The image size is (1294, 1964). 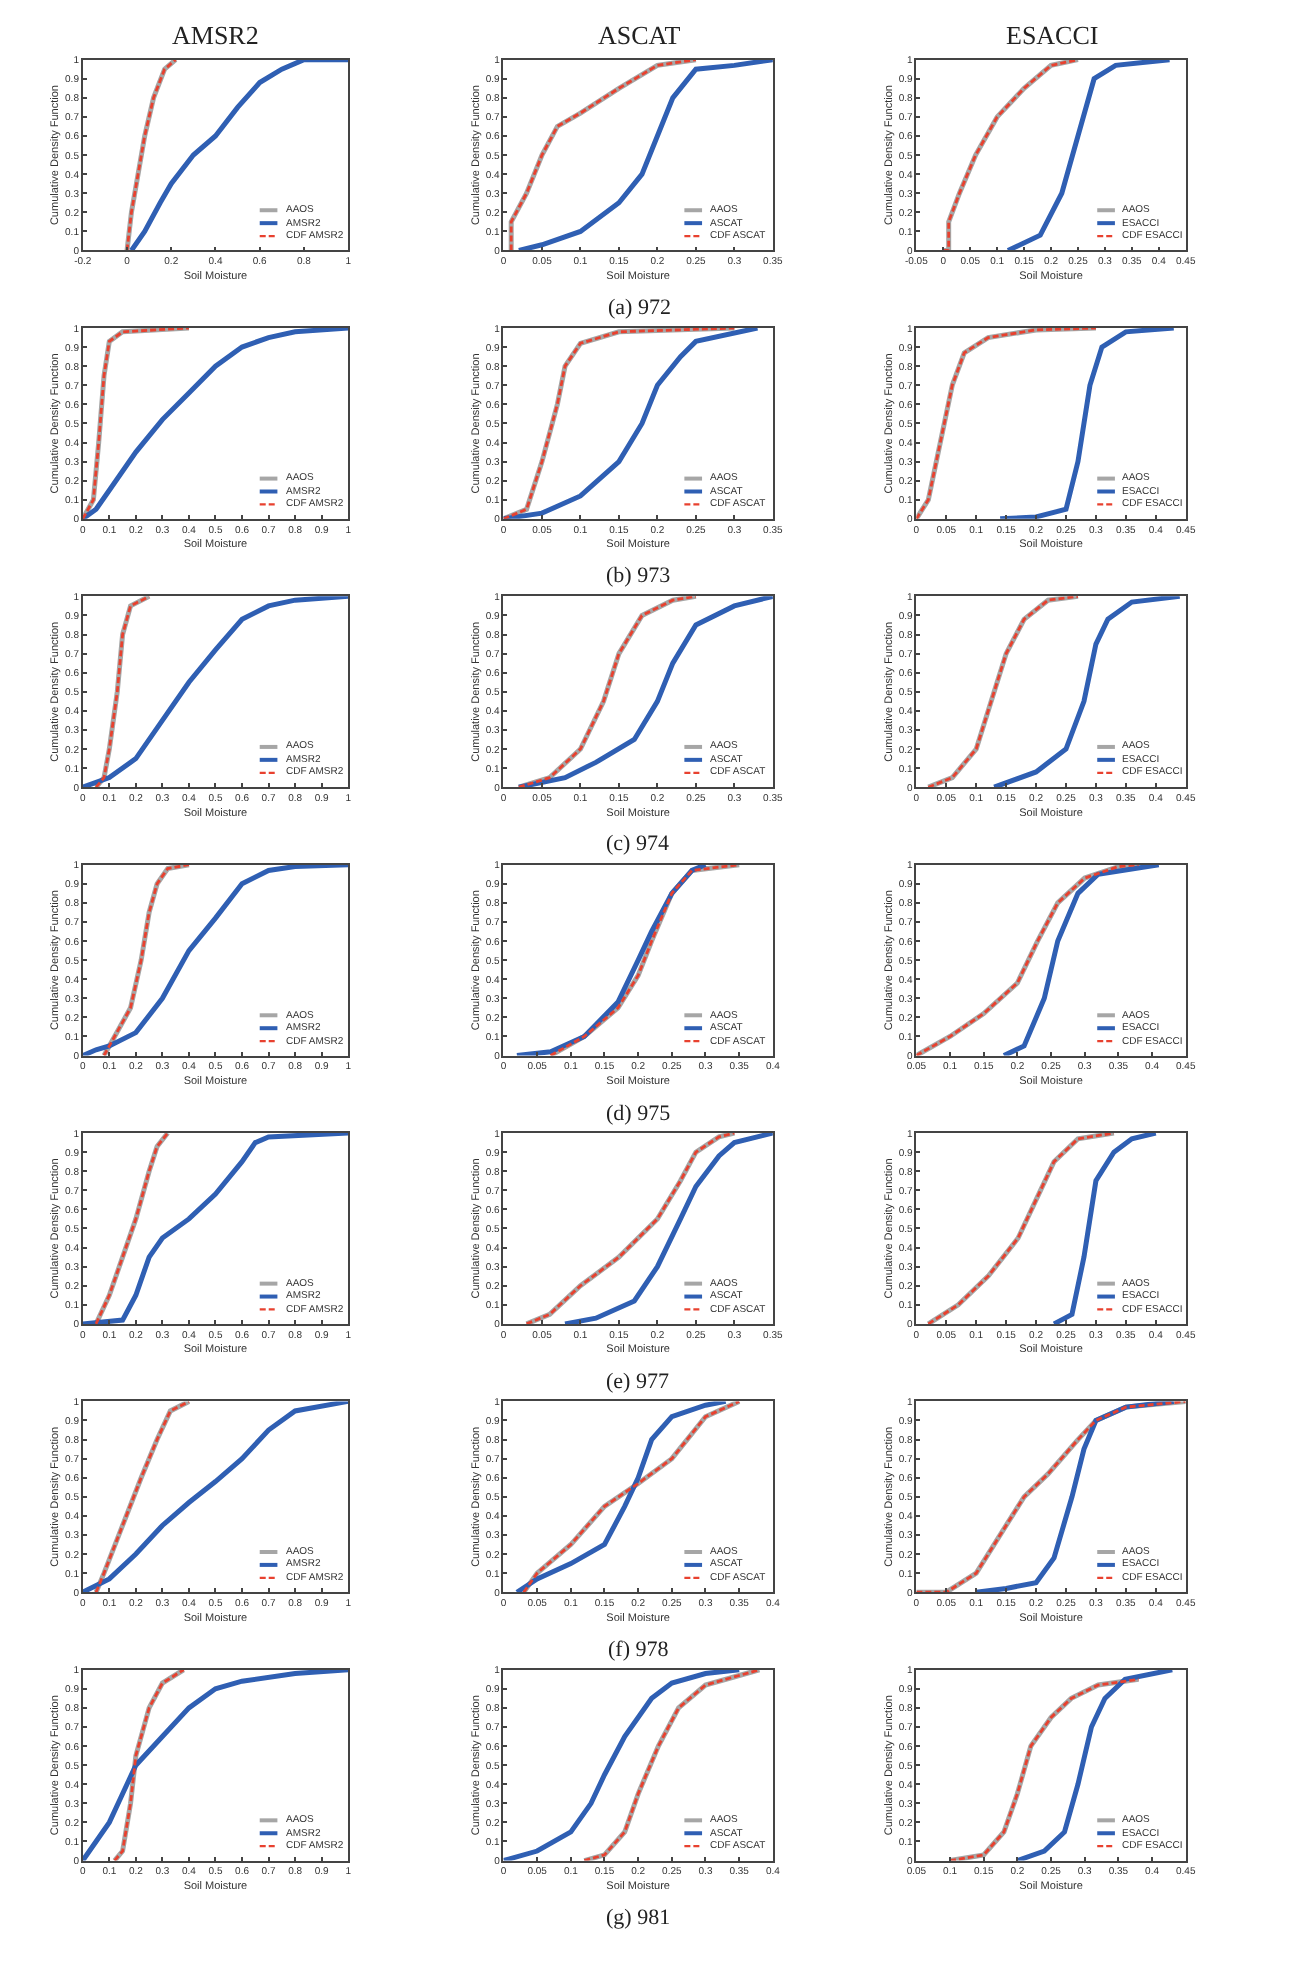 What do you see at coordinates (638, 1918) in the screenshot?
I see `text: (g) 981` at bounding box center [638, 1918].